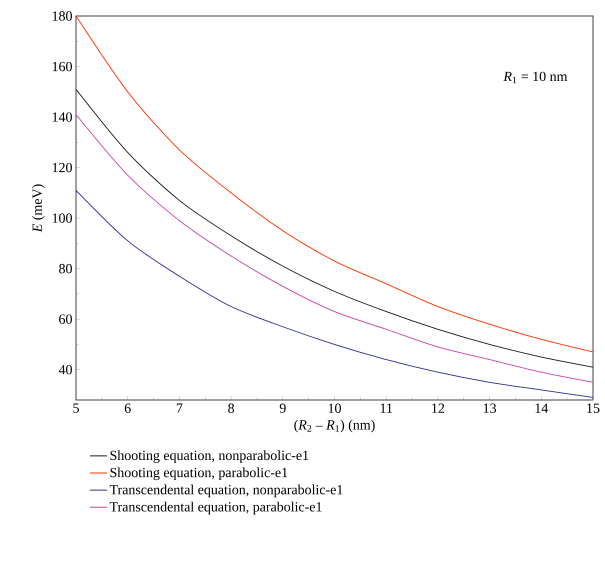  I want to click on legend-label: Transcendental equation, parabolic-e1, so click(216, 508).